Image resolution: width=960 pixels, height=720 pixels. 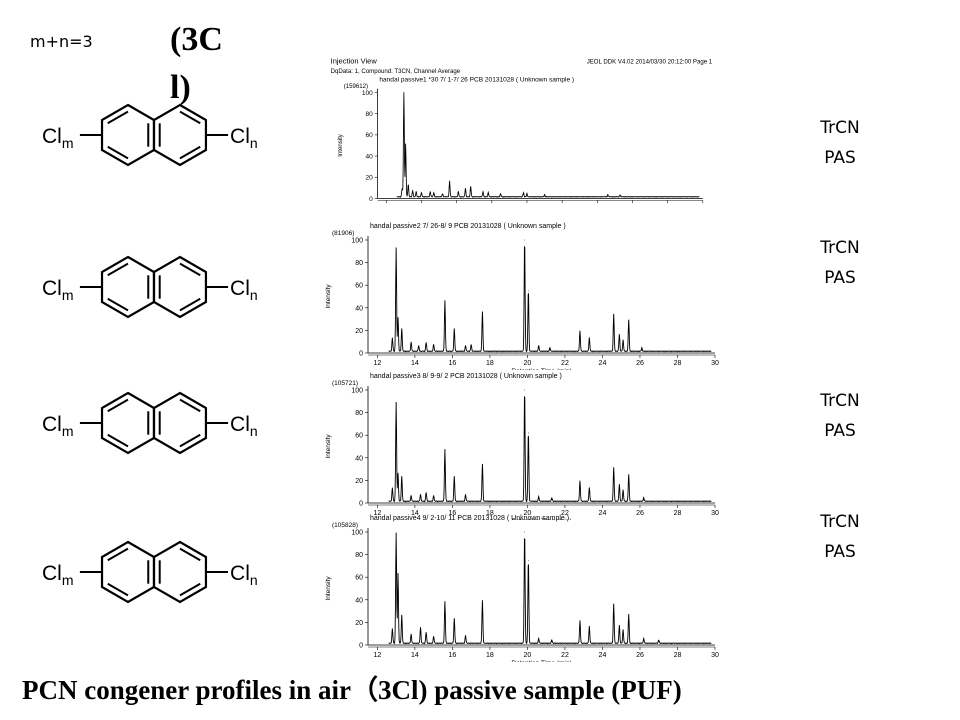 What do you see at coordinates (359, 555) in the screenshot?
I see `y-tick-label: 80` at bounding box center [359, 555].